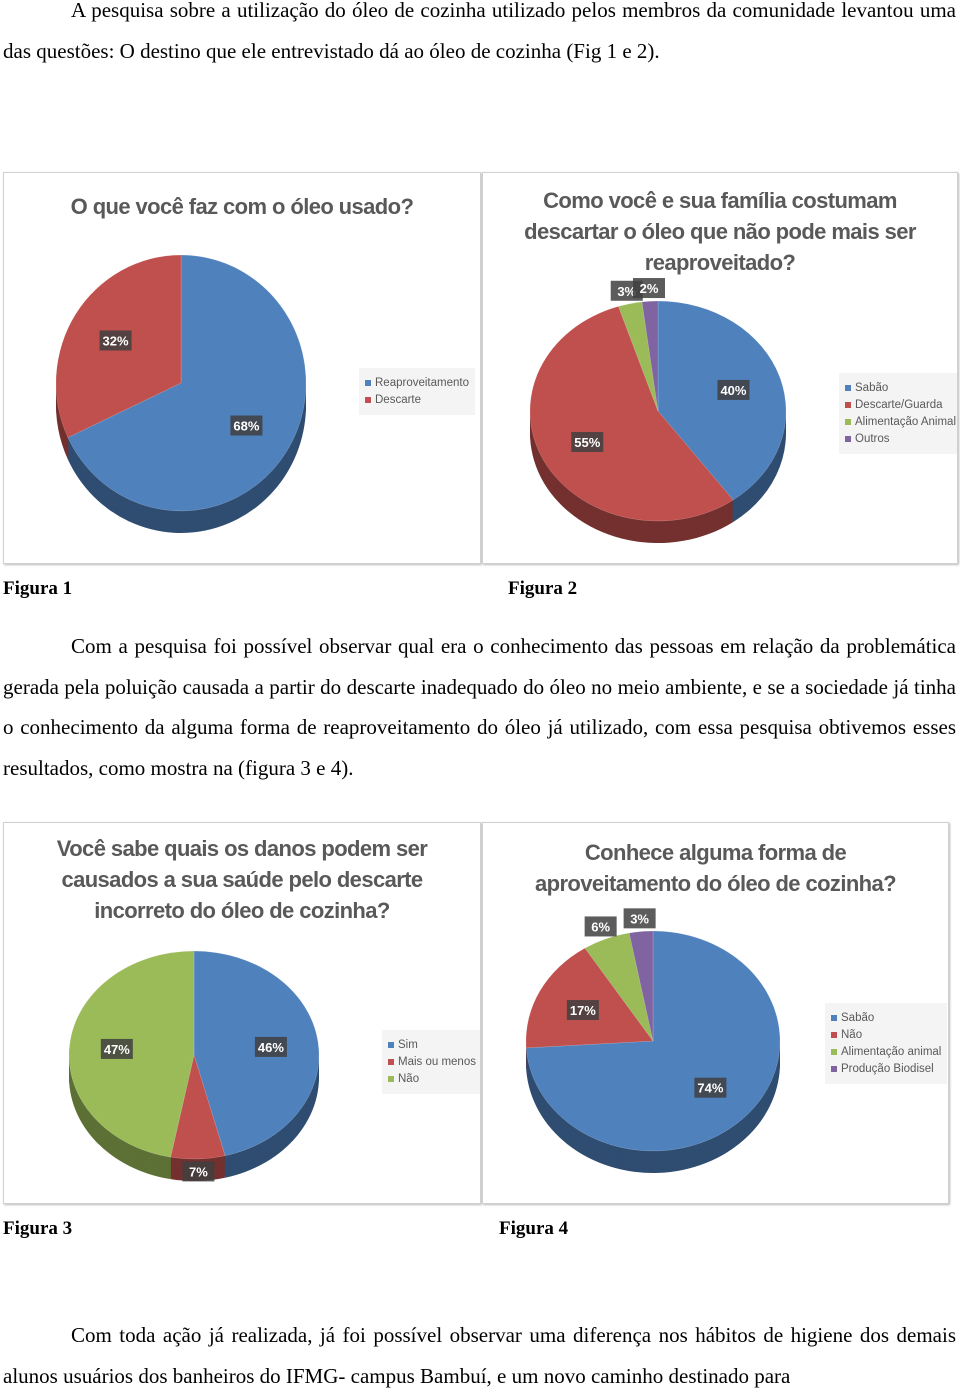 Image resolution: width=960 pixels, height=1396 pixels. I want to click on legend-label: Sim, so click(408, 1045).